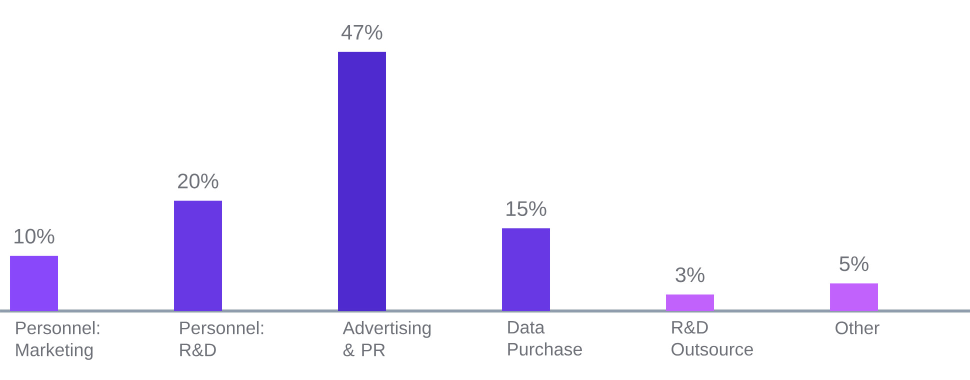  Describe the element at coordinates (545, 338) in the screenshot. I see `x-tick-label: Data Purchase` at that location.